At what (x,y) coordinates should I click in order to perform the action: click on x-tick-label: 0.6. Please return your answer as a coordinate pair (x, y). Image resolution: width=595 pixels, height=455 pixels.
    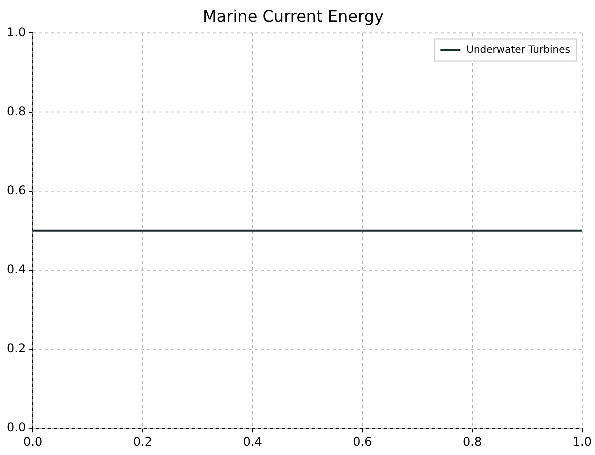
    Looking at the image, I should click on (362, 441).